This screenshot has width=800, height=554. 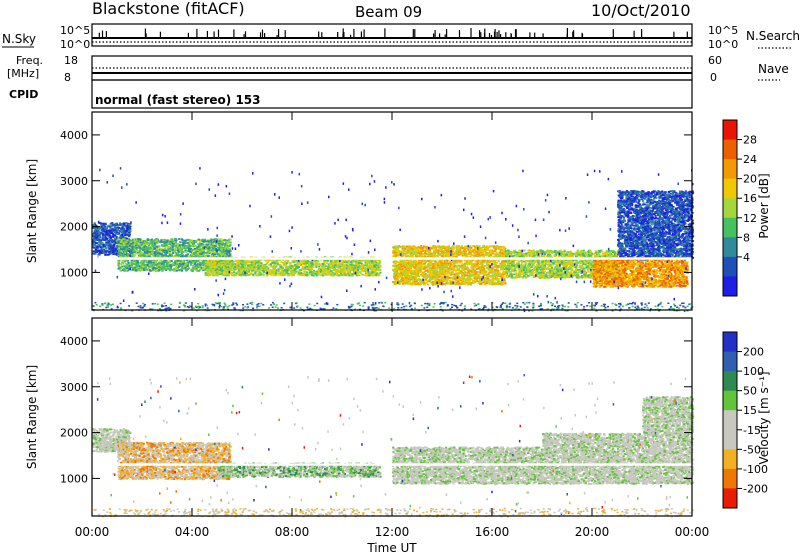 What do you see at coordinates (178, 100) in the screenshot?
I see `cpid-mode-label: normal (fast stereo) 153` at bounding box center [178, 100].